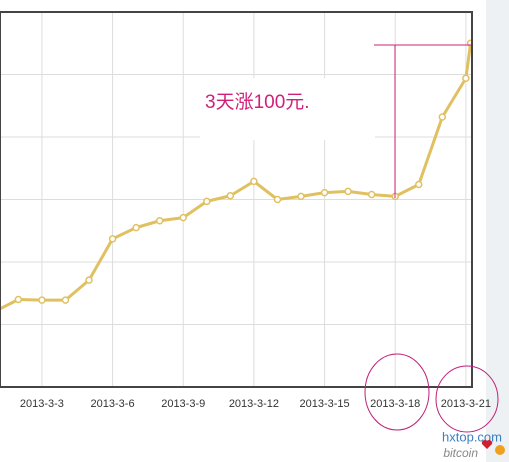 Image resolution: width=509 pixels, height=462 pixels. Describe the element at coordinates (460, 453) in the screenshot. I see `watermark-sub: bitcoin` at that location.